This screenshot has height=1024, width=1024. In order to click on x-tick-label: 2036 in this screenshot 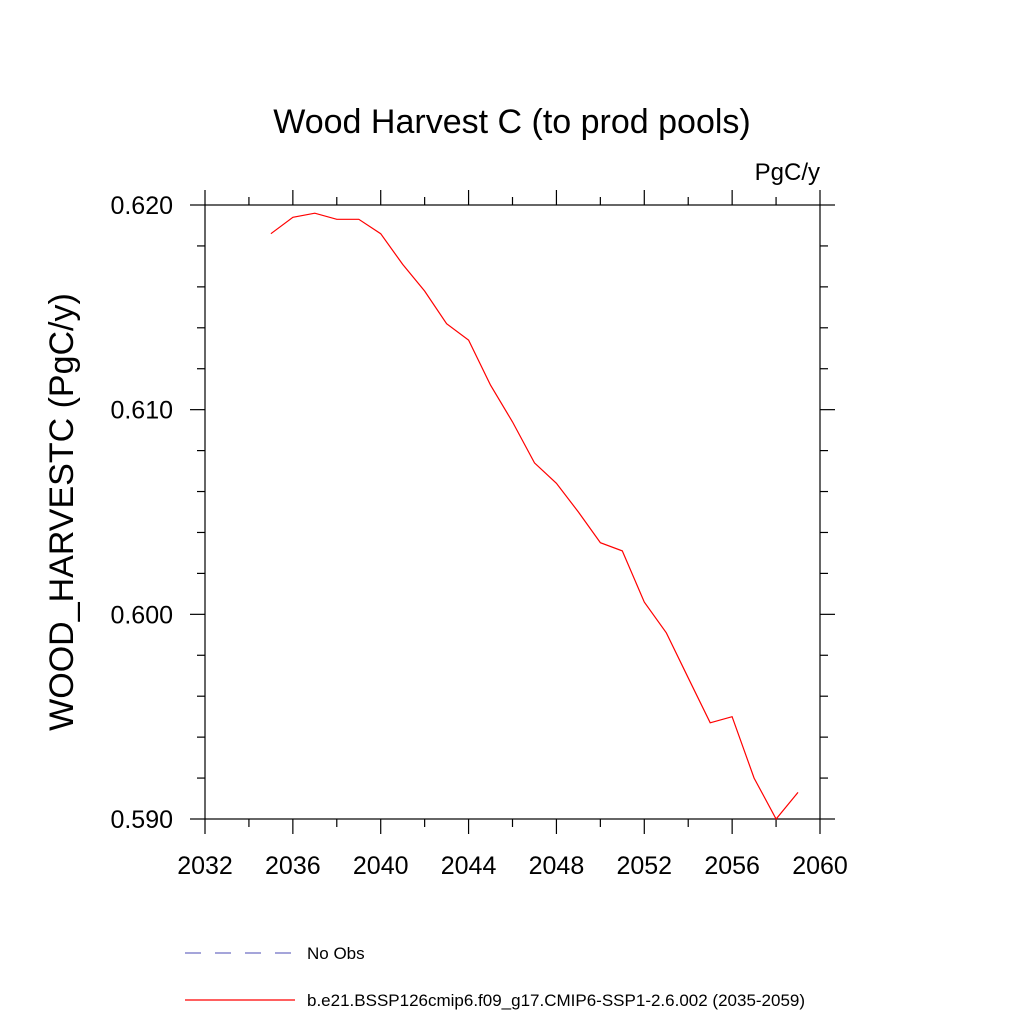, I will do `click(293, 866)`.